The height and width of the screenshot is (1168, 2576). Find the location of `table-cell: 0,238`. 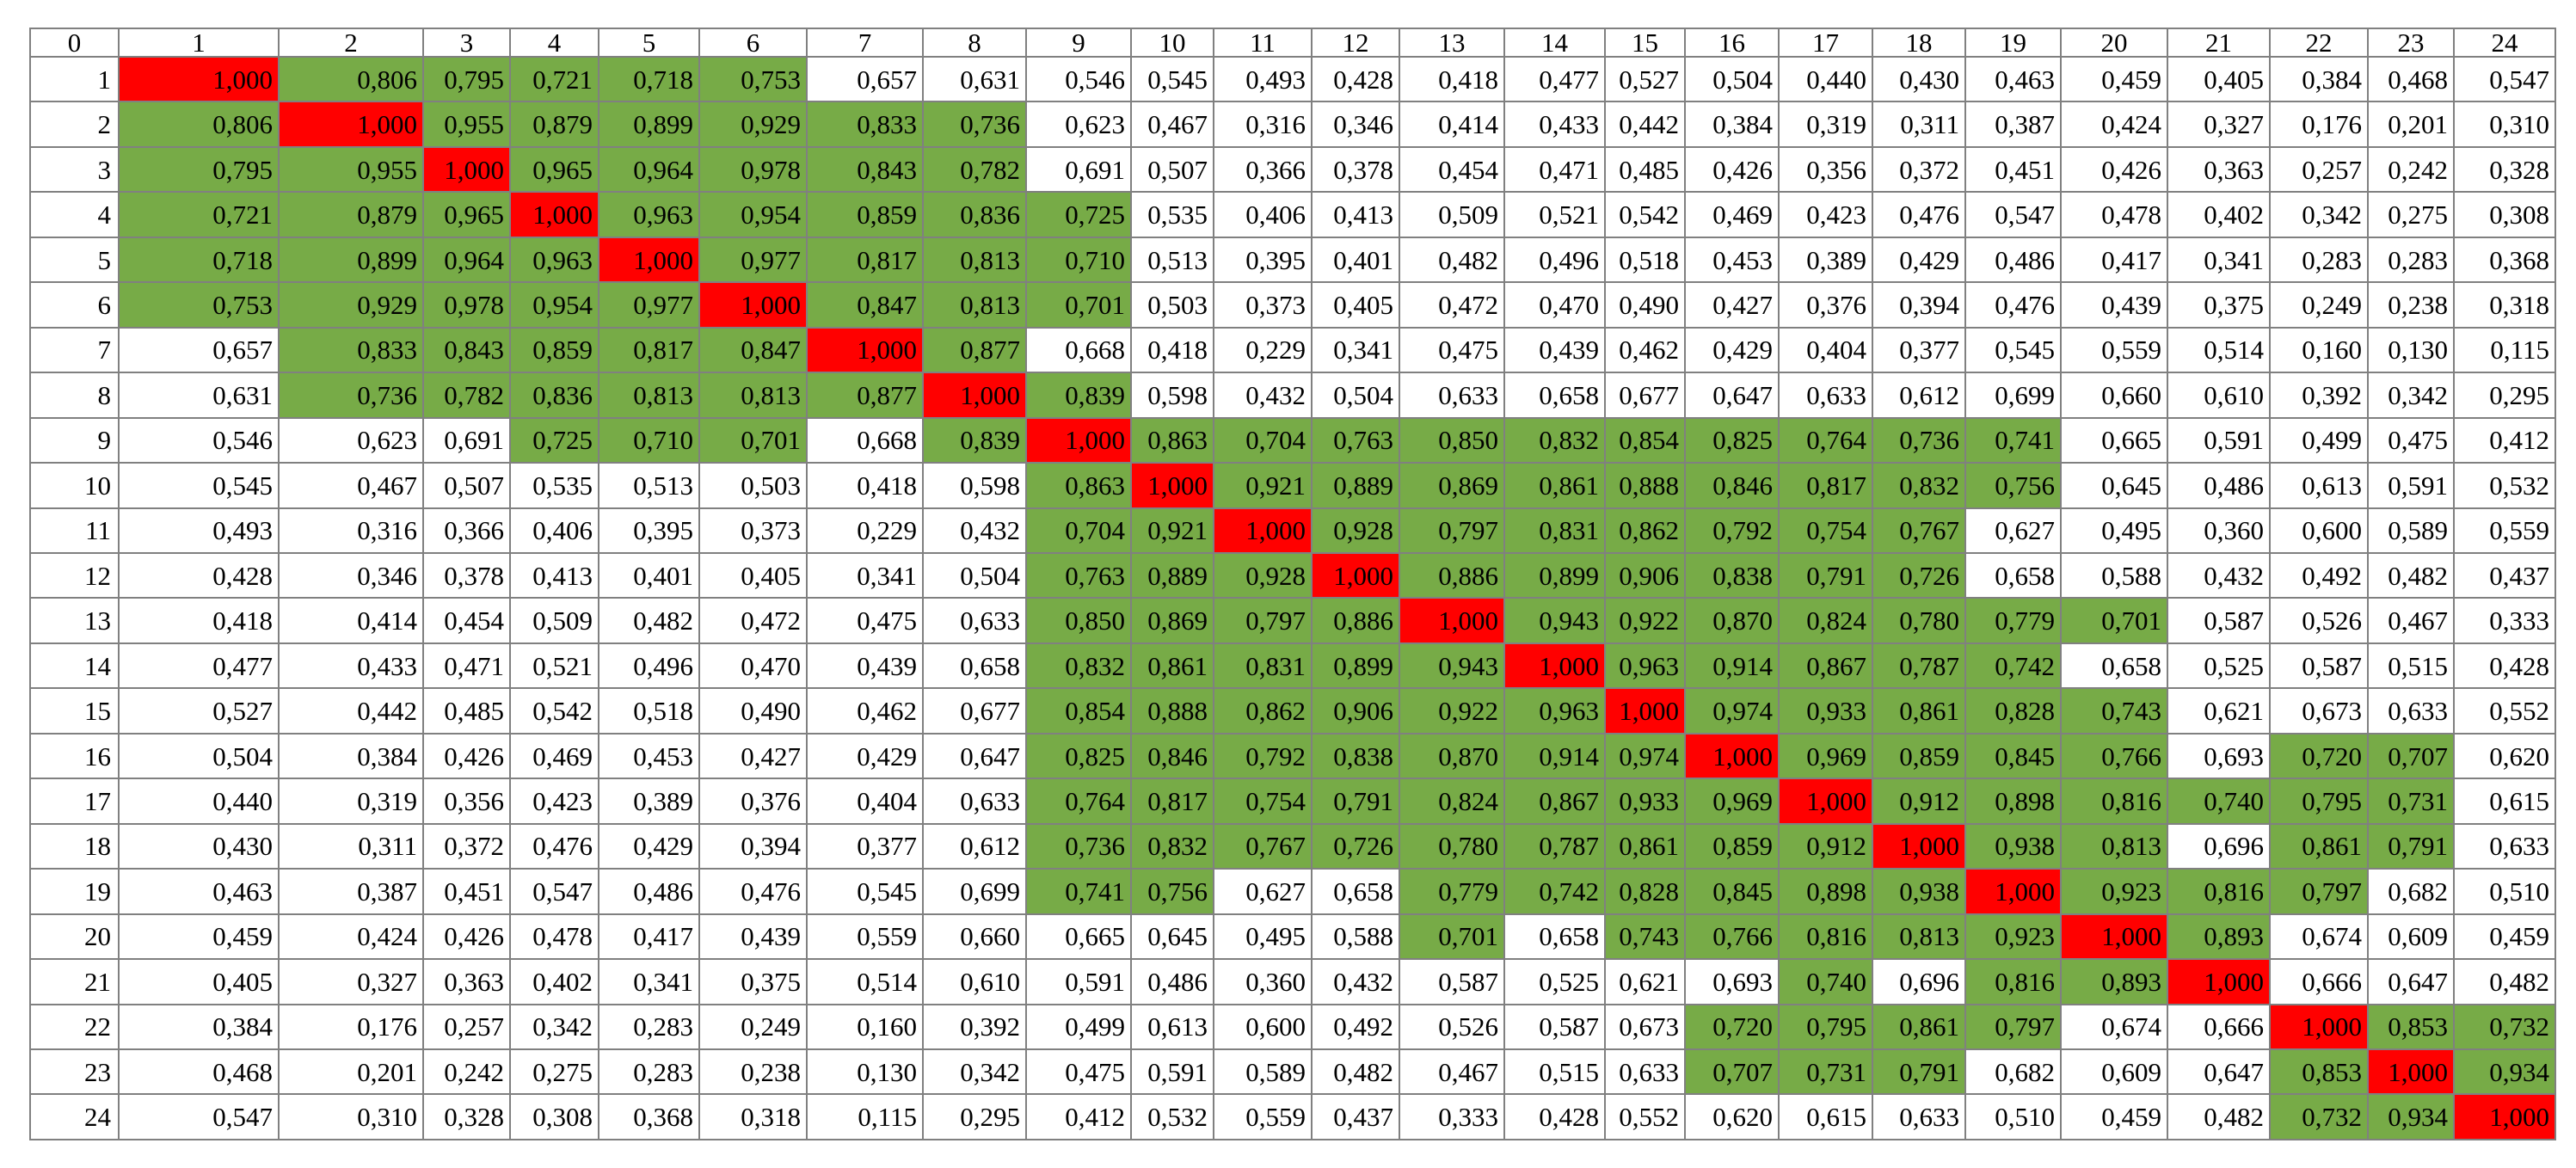

table-cell: 0,238 is located at coordinates (753, 1072).